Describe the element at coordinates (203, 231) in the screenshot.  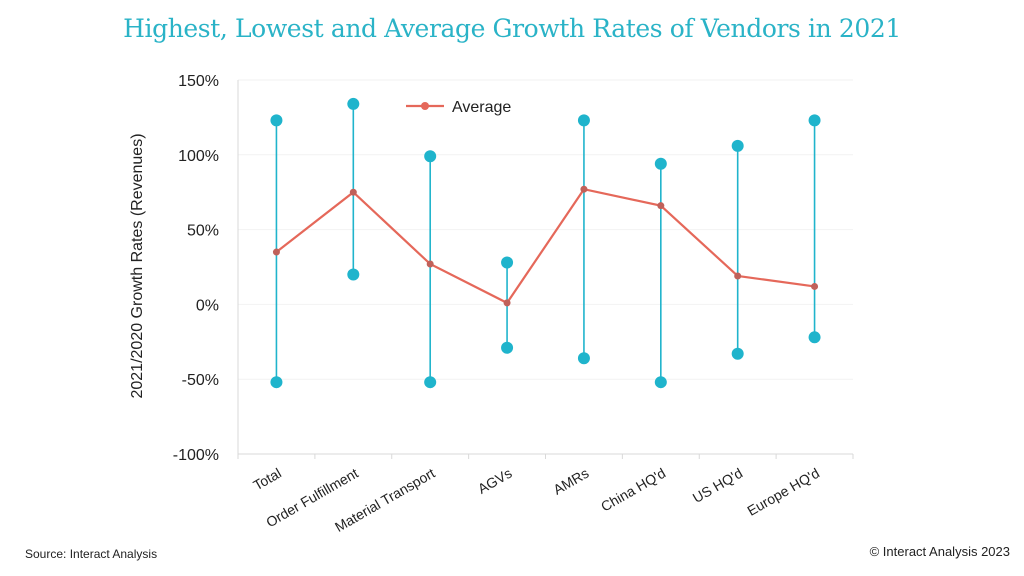
I see `y-tick-label: 50%` at that location.